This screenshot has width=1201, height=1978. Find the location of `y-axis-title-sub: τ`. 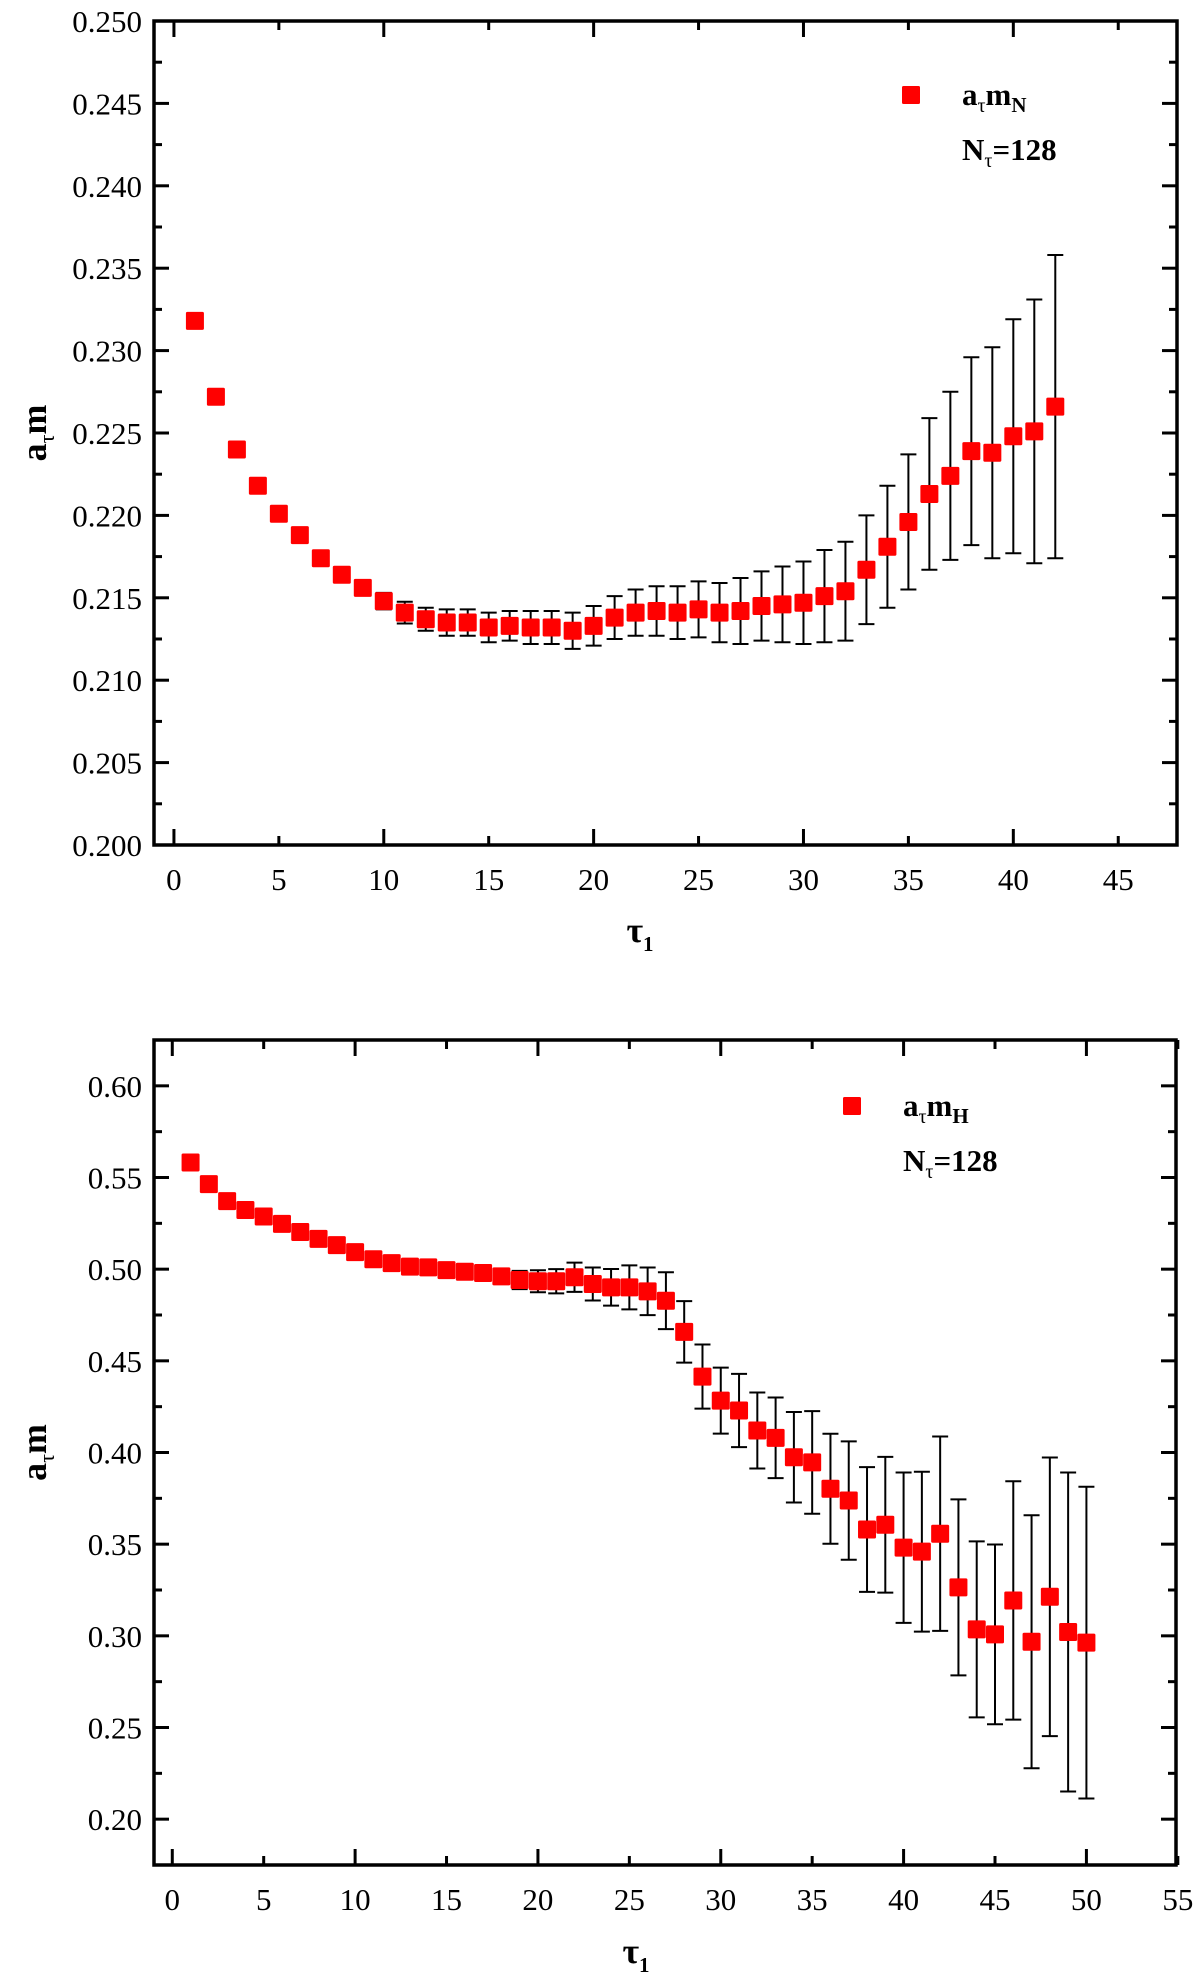

y-axis-title-sub: τ is located at coordinates (46, 1458).